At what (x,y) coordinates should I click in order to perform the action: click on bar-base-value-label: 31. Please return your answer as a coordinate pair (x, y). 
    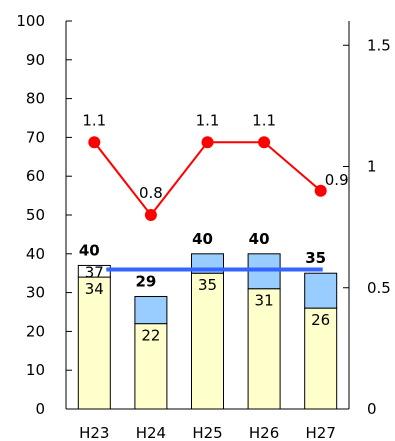
    Looking at the image, I should click on (264, 301).